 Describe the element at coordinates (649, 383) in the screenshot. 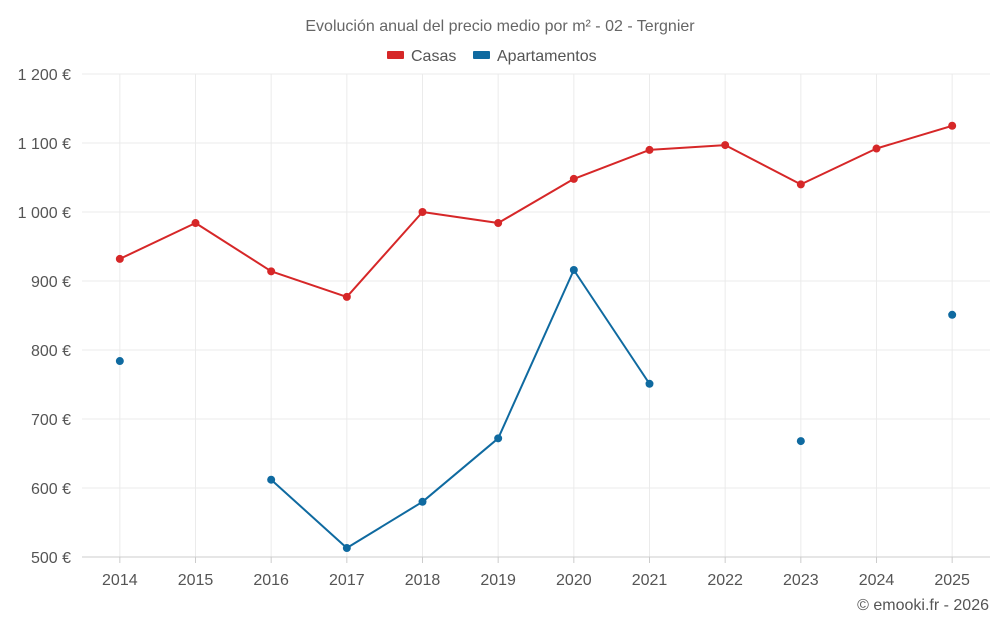

I see `data-point-apartamentos-2021` at that location.